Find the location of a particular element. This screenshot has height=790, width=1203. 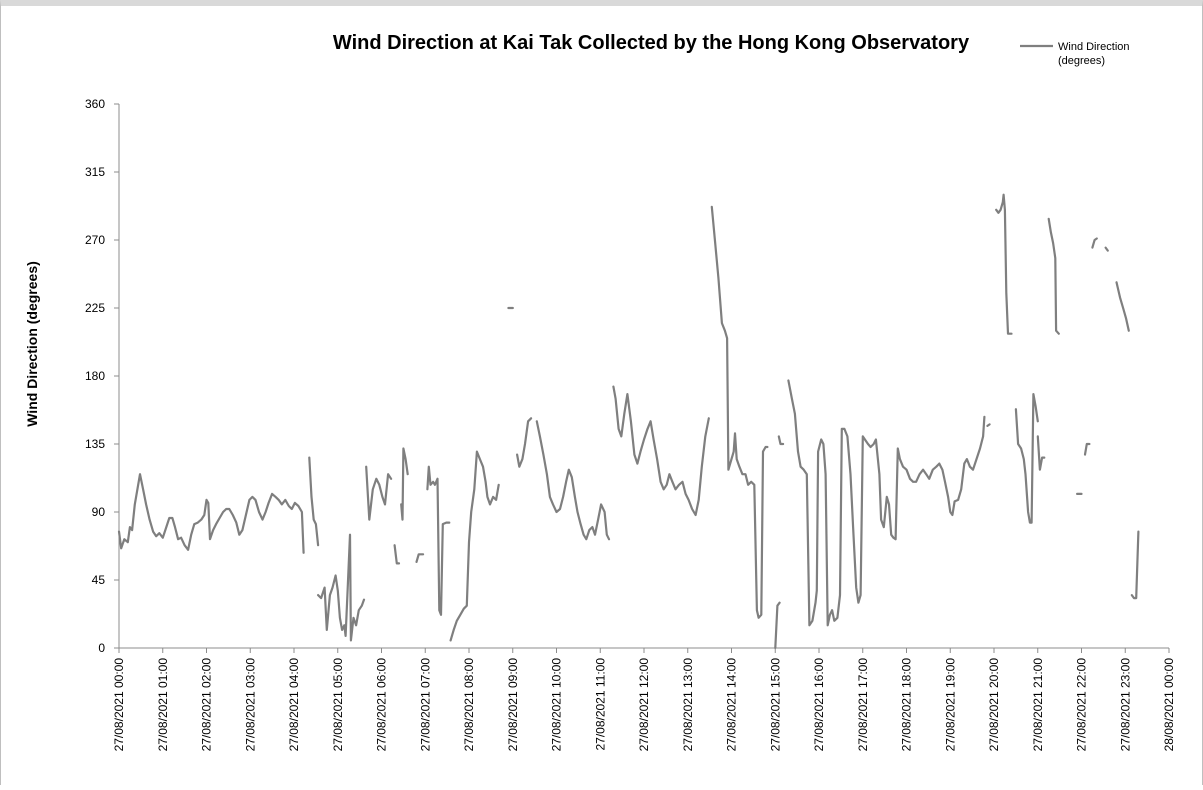

x-tick-label: 27/08/2021 06:00 is located at coordinates (382, 705).